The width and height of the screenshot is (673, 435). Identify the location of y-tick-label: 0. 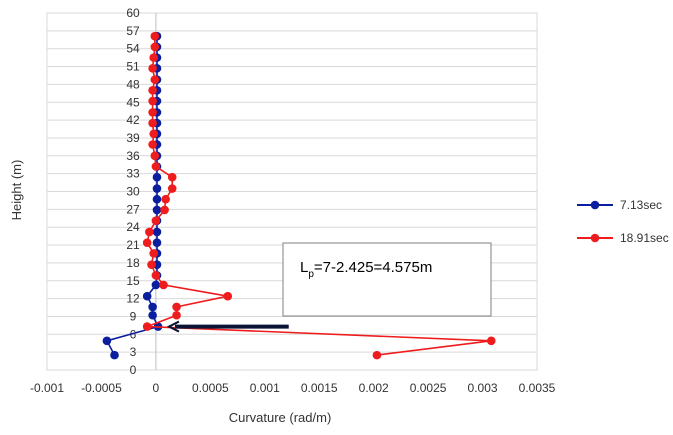
(133, 370).